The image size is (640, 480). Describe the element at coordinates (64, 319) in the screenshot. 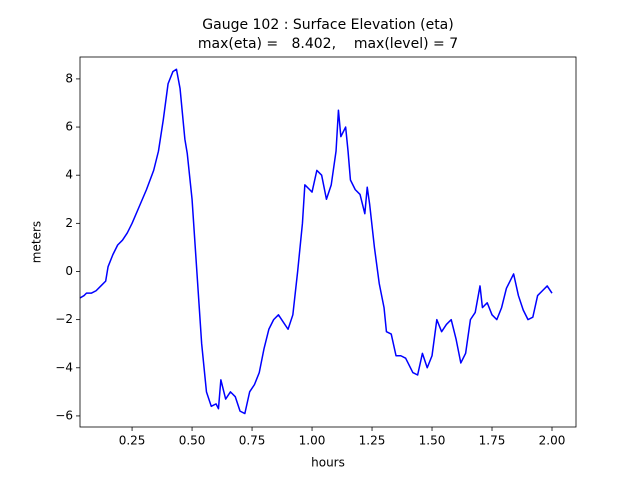

I see `y-tick-label: −2` at that location.